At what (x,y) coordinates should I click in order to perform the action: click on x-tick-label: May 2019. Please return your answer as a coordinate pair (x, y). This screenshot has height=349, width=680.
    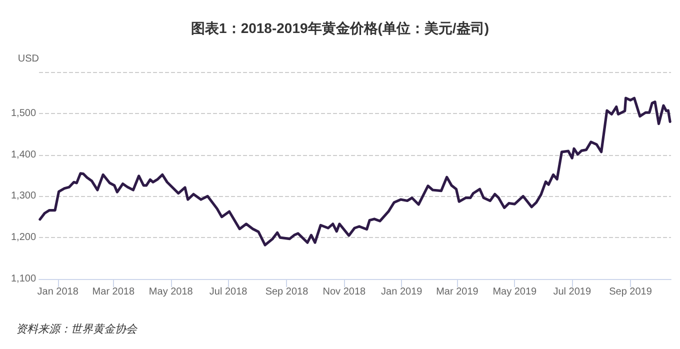
    Looking at the image, I should click on (515, 292).